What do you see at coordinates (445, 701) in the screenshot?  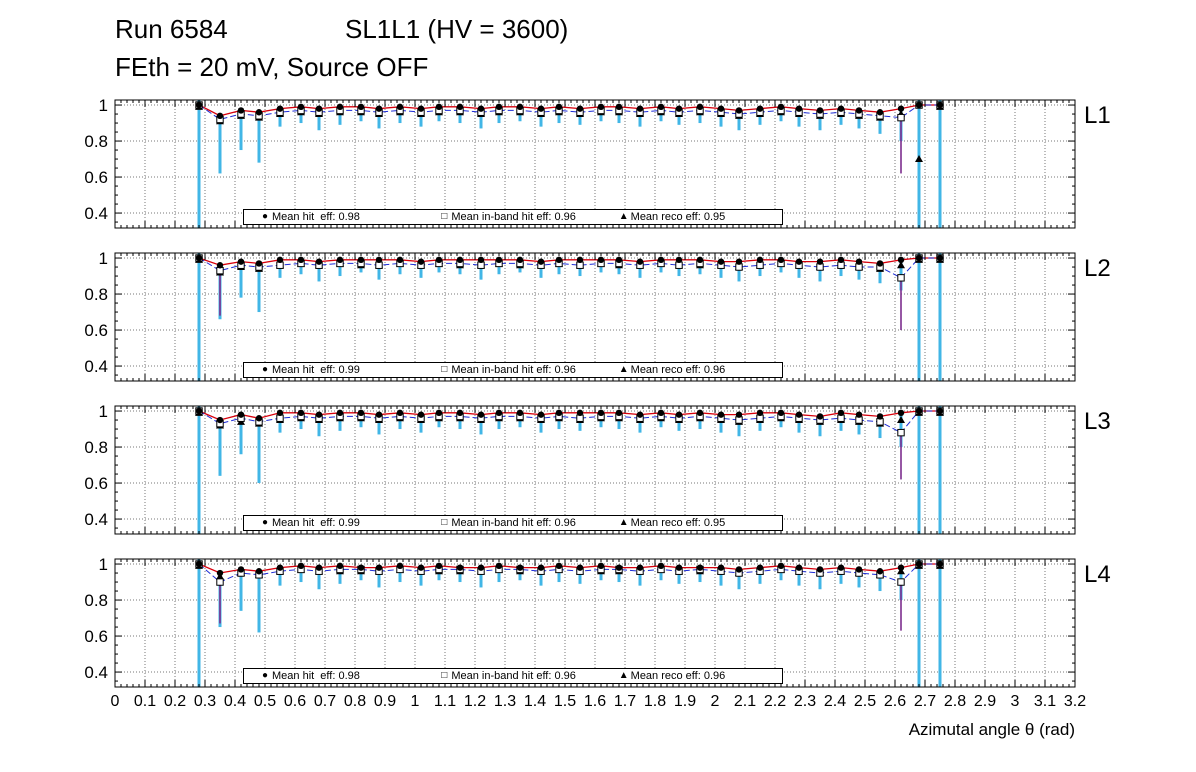 I see `svg-text: 1.1` at bounding box center [445, 701].